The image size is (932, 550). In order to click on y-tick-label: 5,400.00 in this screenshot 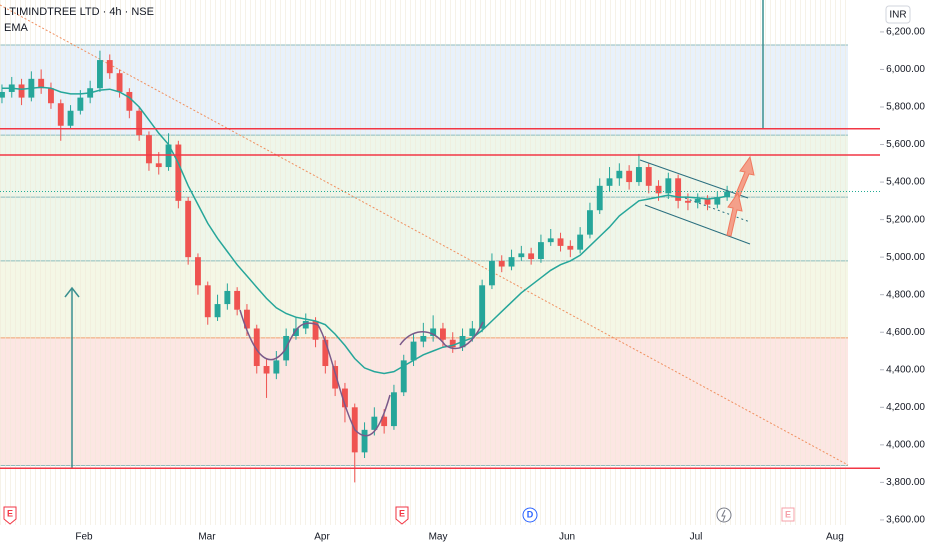, I will do `click(905, 182)`.